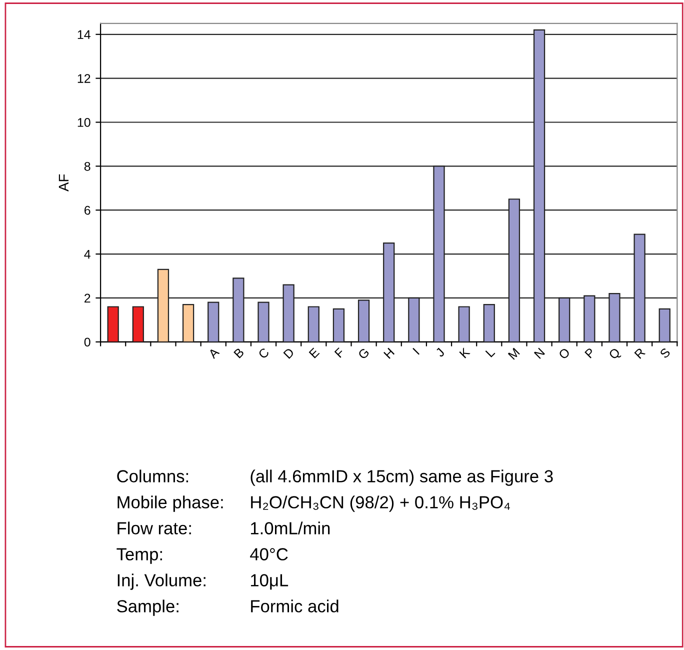 The image size is (684, 650). I want to click on x-tick-label: E, so click(314, 352).